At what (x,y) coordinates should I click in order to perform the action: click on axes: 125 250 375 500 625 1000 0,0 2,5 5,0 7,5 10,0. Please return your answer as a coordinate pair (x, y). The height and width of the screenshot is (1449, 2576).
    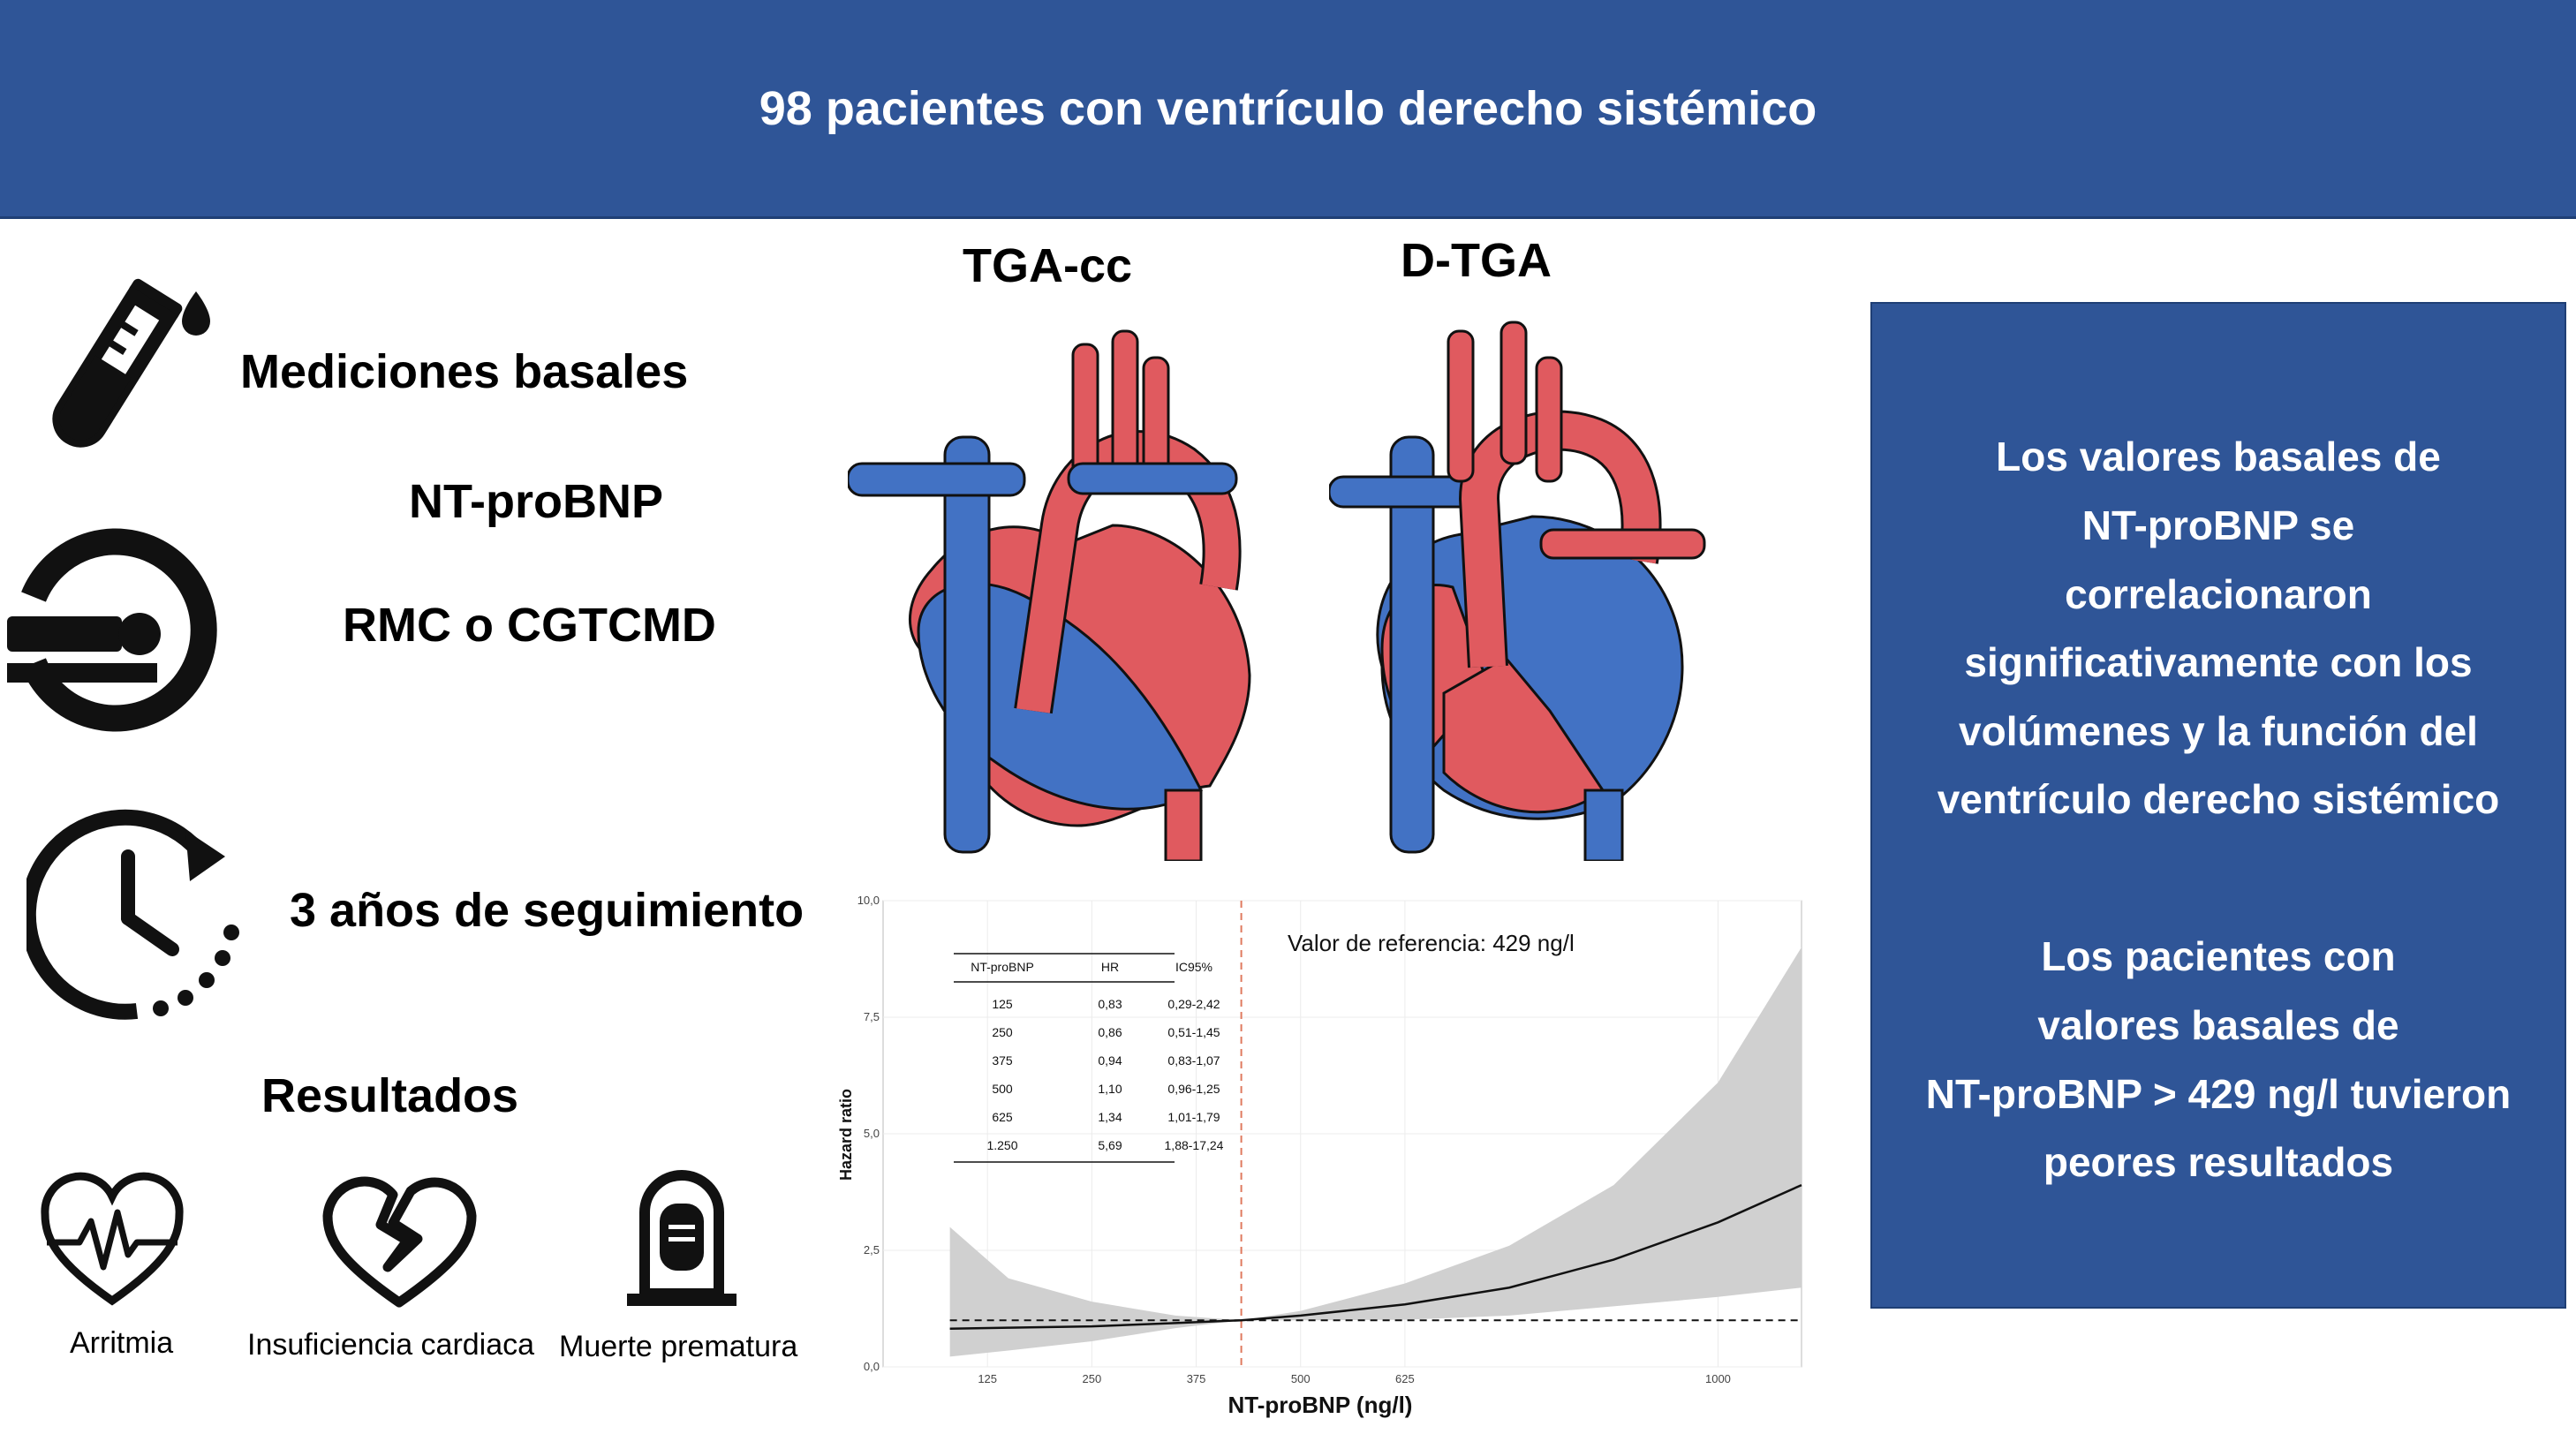
    Looking at the image, I should click on (1294, 1139).